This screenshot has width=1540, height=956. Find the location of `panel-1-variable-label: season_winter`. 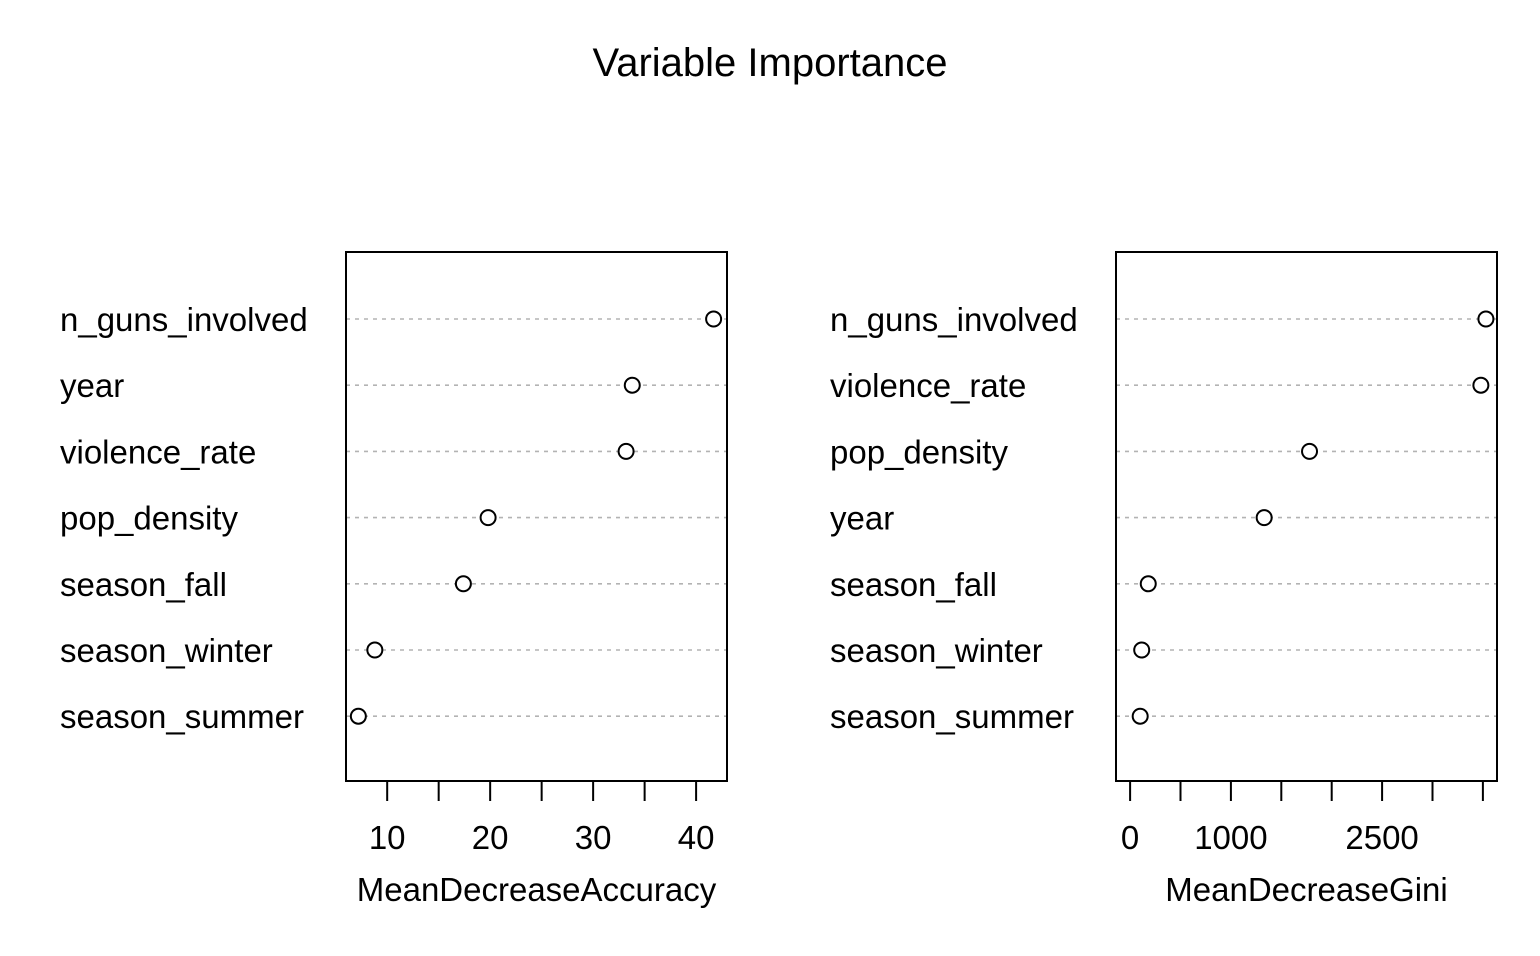

panel-1-variable-label: season_winter is located at coordinates (166, 650).